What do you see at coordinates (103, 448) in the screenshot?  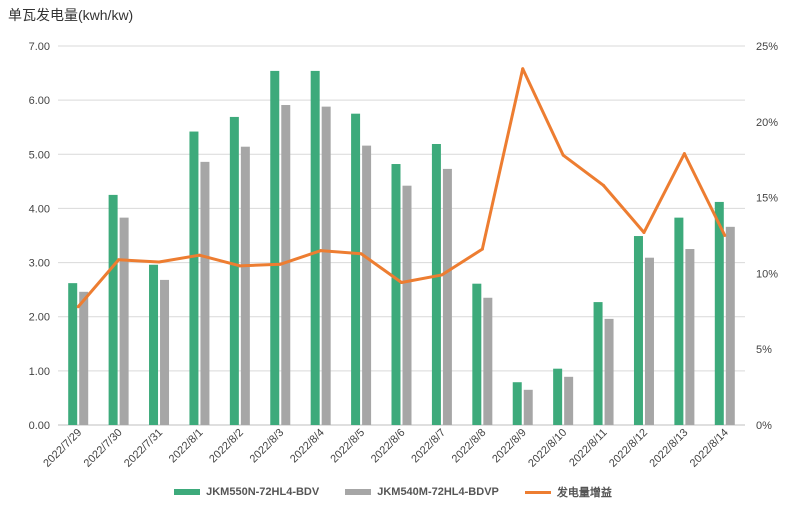 I see `x-tick-label: 2022/7/30` at bounding box center [103, 448].